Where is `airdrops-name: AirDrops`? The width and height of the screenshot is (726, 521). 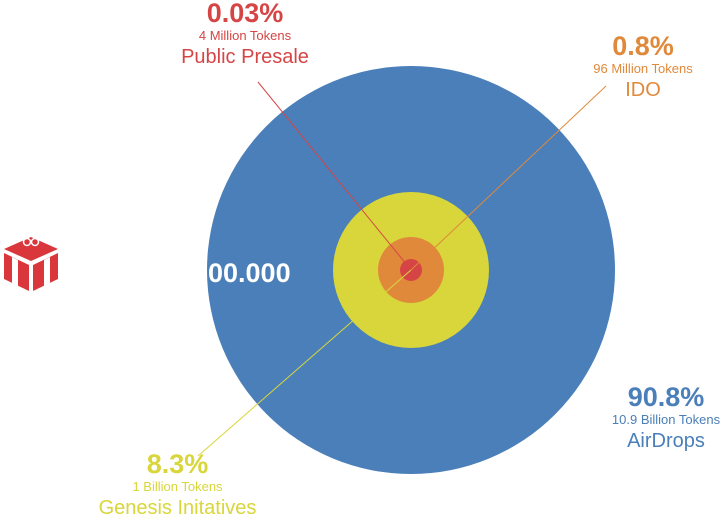 airdrops-name: AirDrops is located at coordinates (666, 441).